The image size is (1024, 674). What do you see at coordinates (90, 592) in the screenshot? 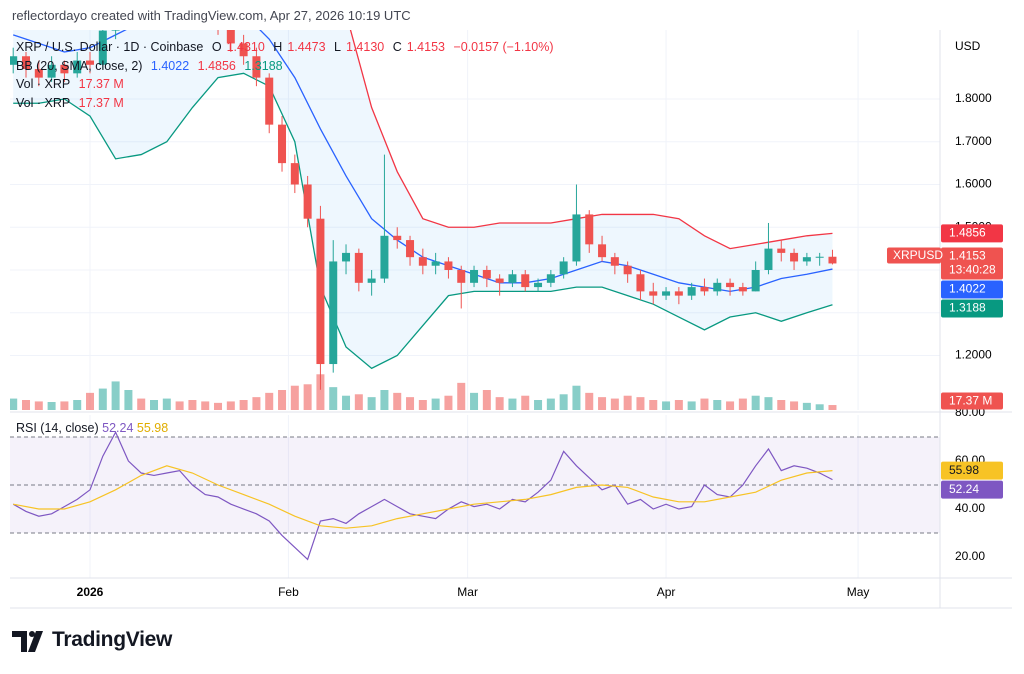
I see `x-tick-label: 2026` at bounding box center [90, 592].